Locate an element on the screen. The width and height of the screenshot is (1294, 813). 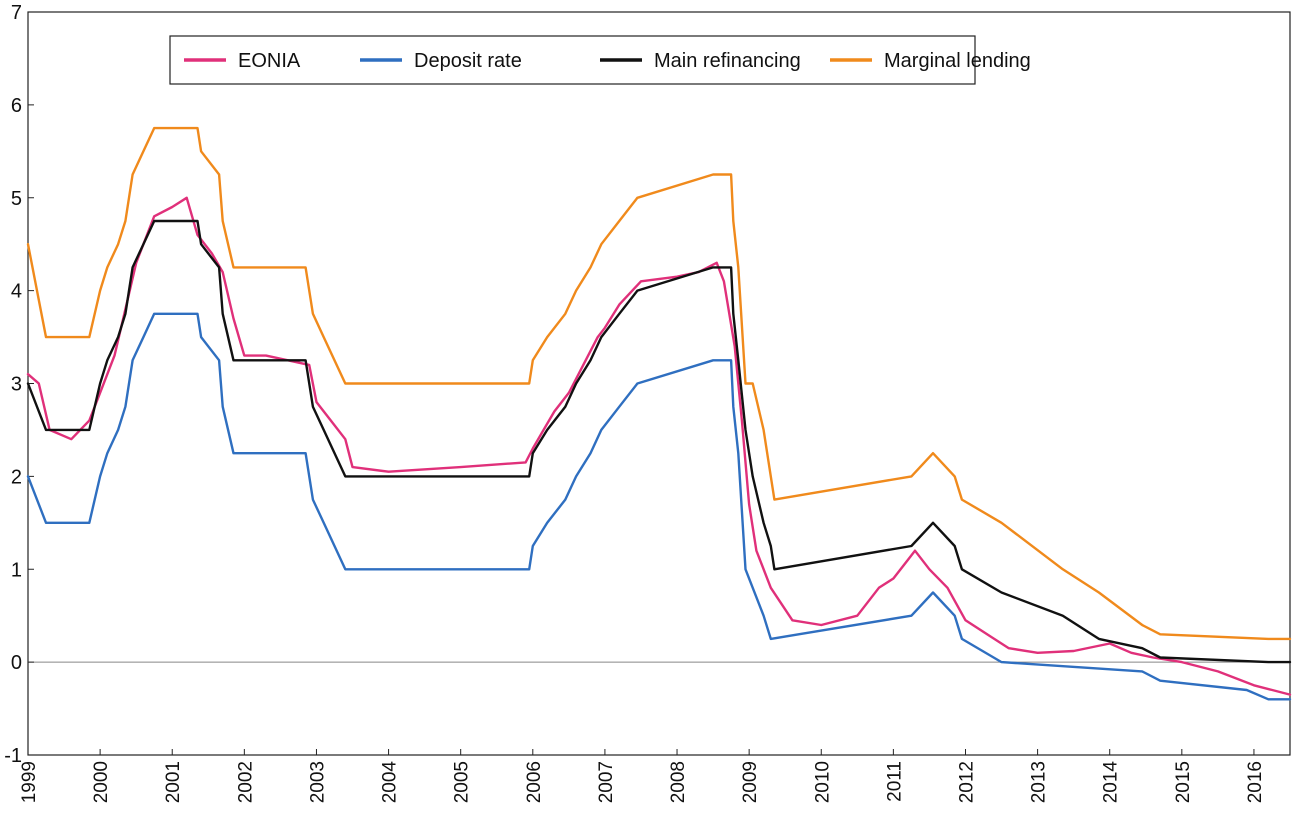
x-tick-label: 2007 is located at coordinates (606, 782).